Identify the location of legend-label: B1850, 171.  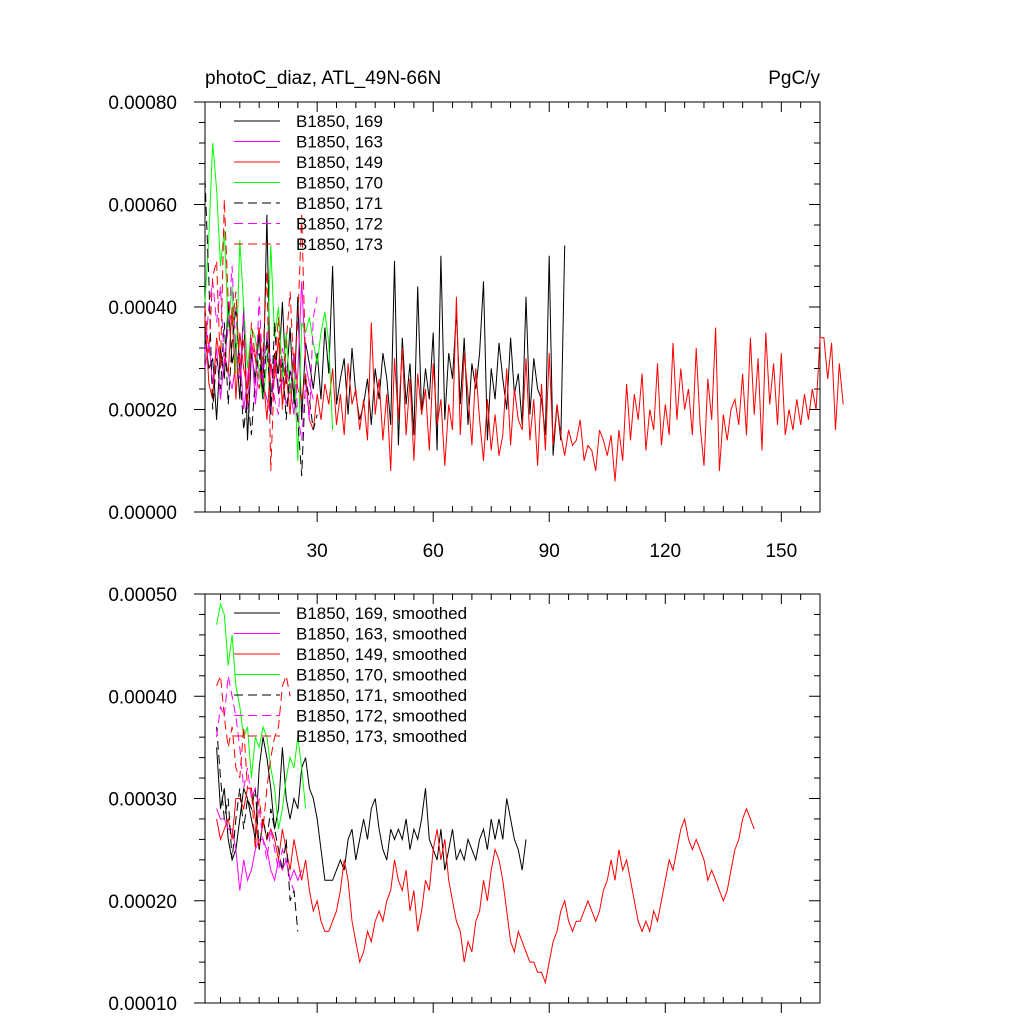
(339, 203).